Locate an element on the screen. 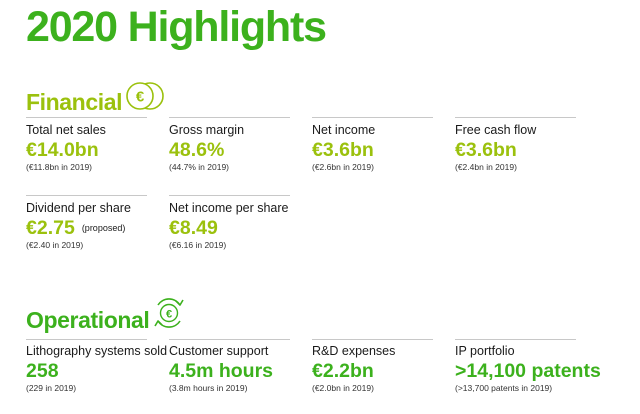 The height and width of the screenshot is (414, 640). metric-value: 258 is located at coordinates (42, 371).